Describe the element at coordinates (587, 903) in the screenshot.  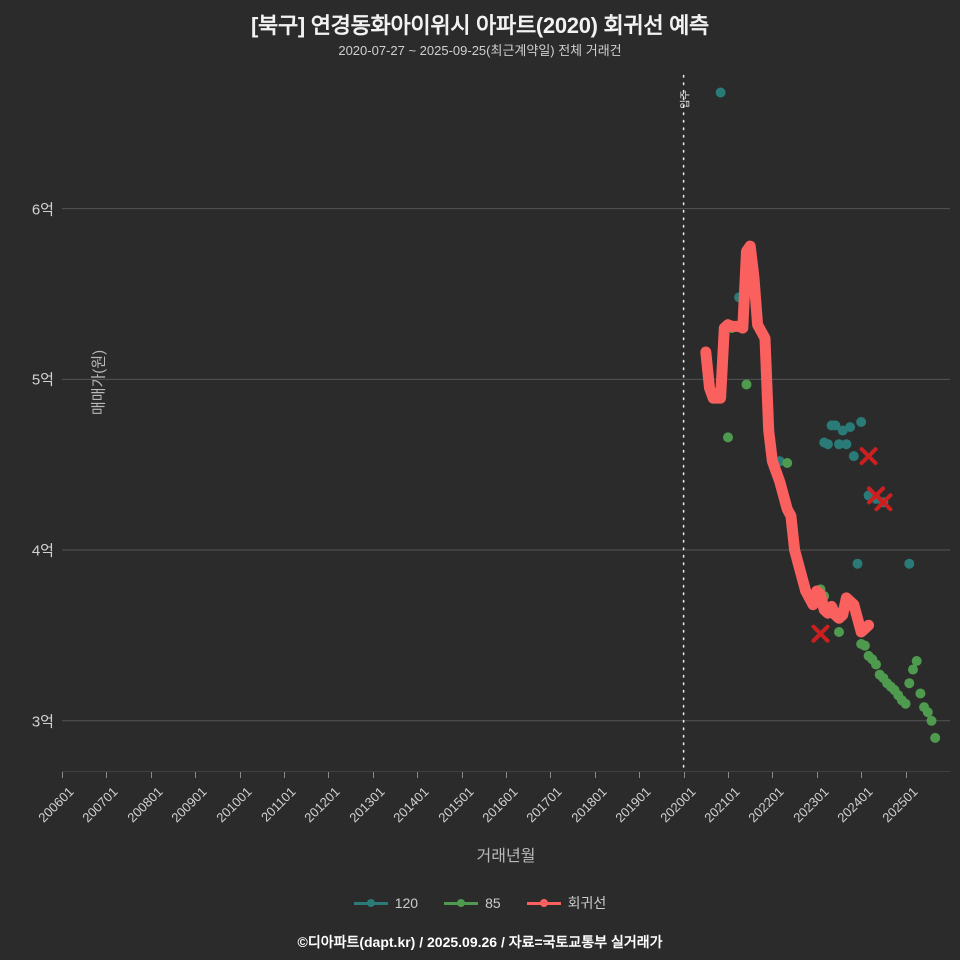
I see `legend-label: 회귀선` at that location.